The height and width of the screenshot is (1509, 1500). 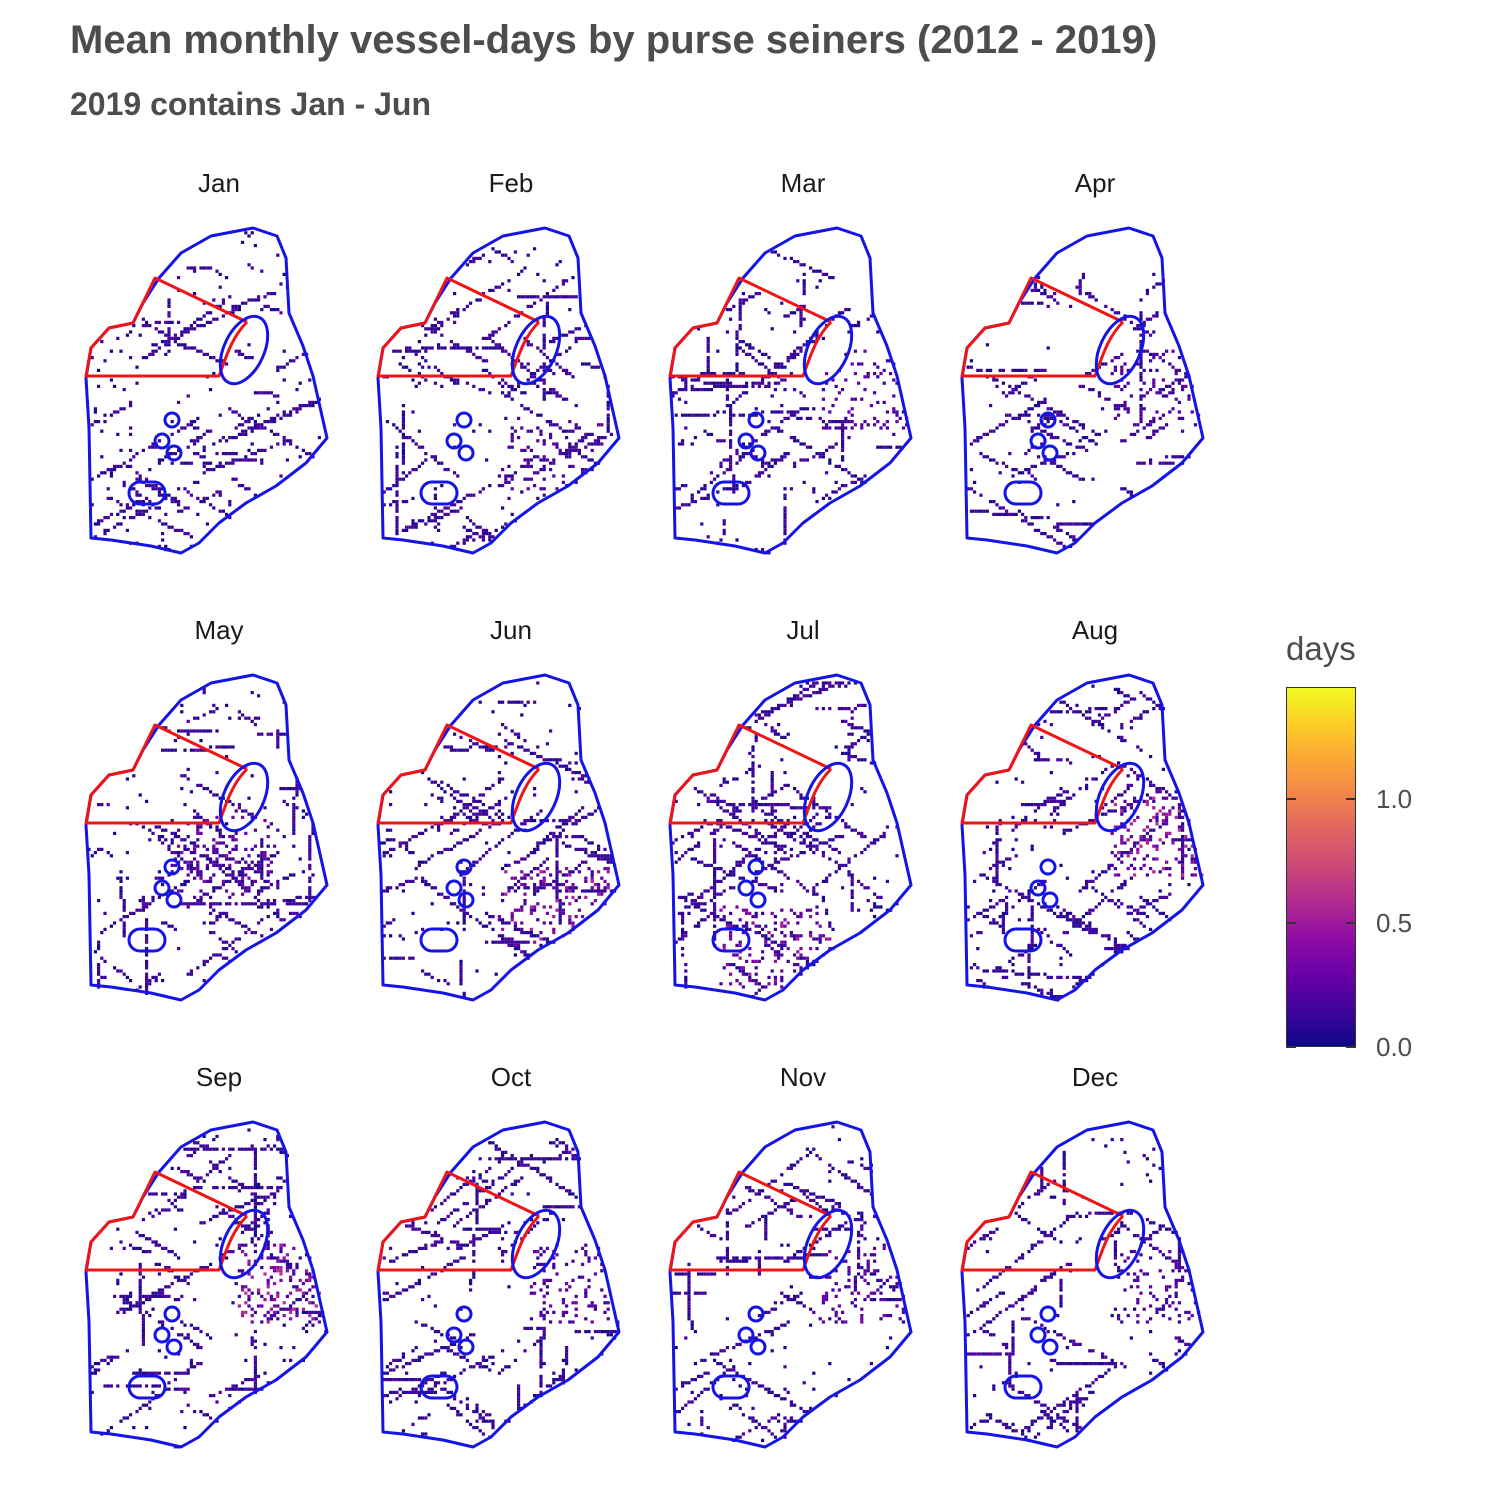 I want to click on island-boundary, so click(x=828, y=350).